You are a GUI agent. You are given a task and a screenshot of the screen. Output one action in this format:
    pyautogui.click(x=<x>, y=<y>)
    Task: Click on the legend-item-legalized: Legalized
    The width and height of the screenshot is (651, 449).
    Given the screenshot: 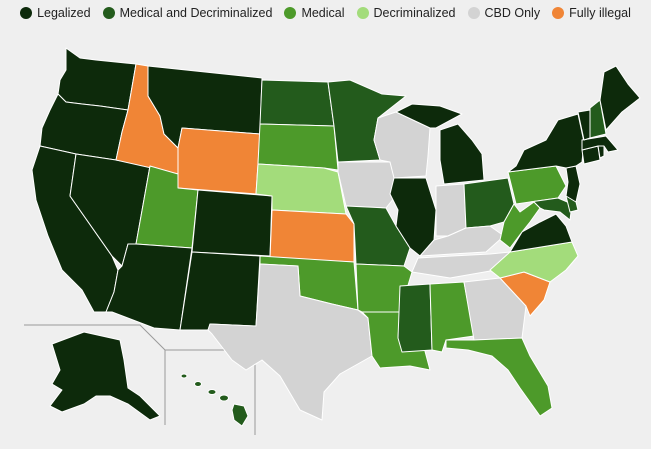 What is the action you would take?
    pyautogui.click(x=55, y=13)
    